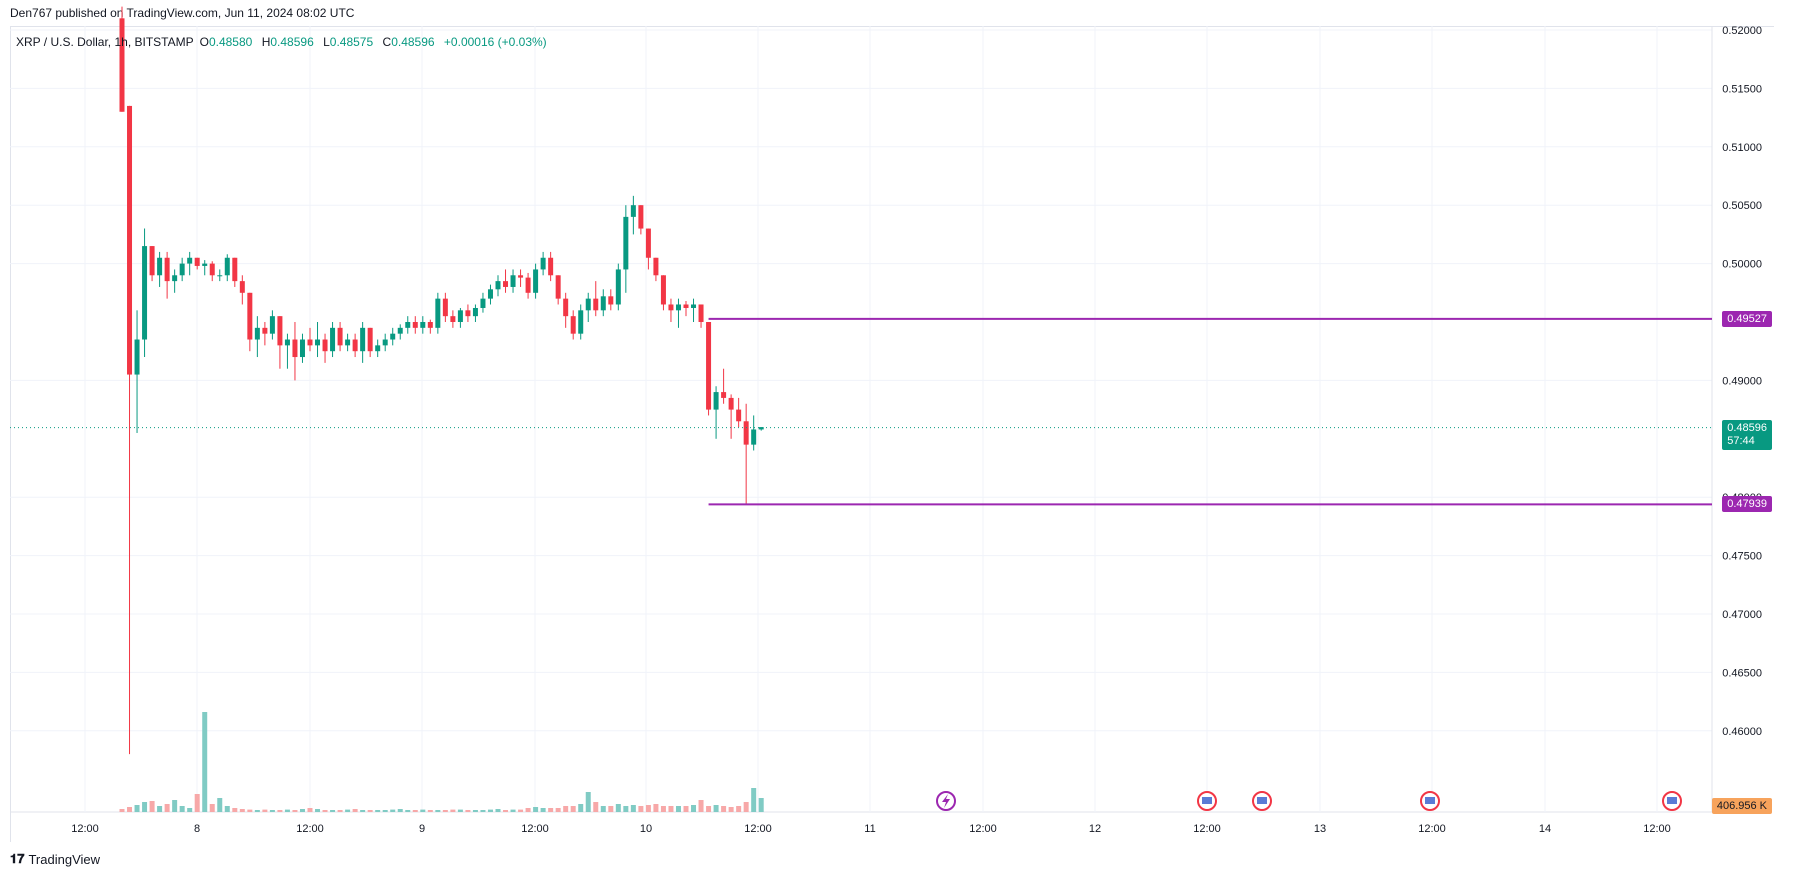 The height and width of the screenshot is (877, 1794). I want to click on symbol-label: XRP / U.S. Dollar, 1h, BITSTAMP, so click(105, 42).